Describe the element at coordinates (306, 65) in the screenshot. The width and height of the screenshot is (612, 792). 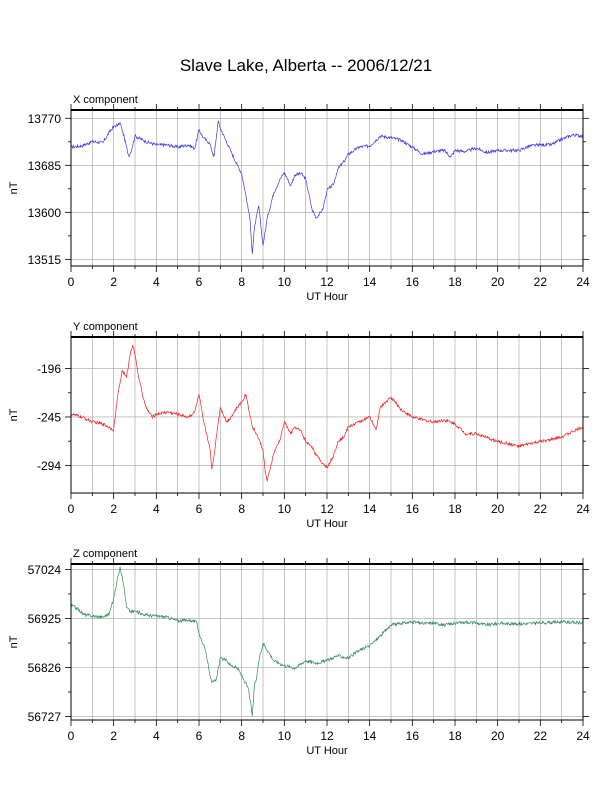
I see `page-title: Slave Lake, Alberta -- 2006/12/21` at that location.